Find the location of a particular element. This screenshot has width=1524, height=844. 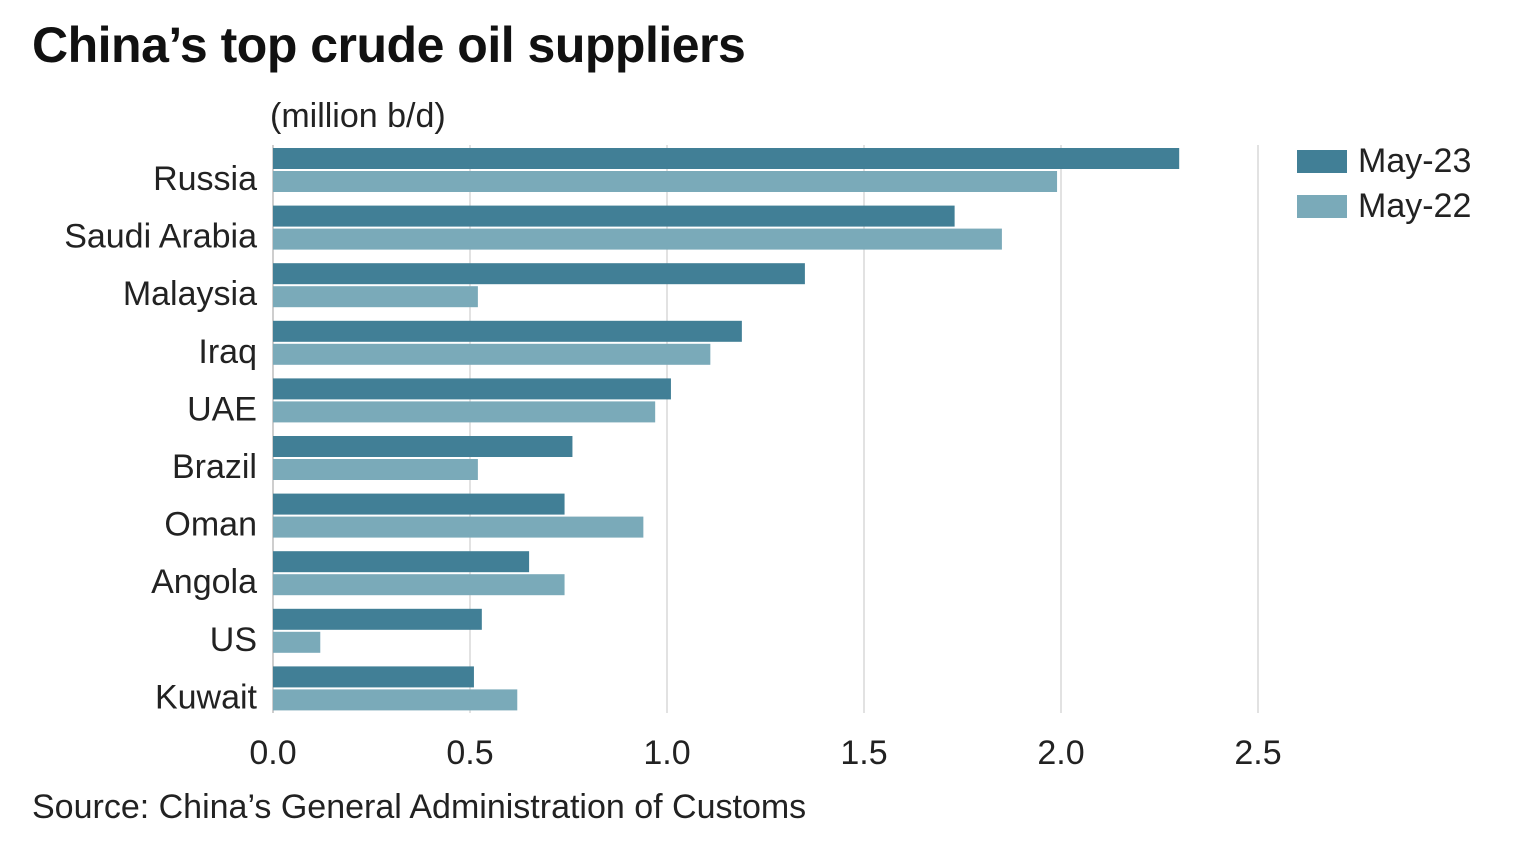

category-label: Angola is located at coordinates (204, 582).